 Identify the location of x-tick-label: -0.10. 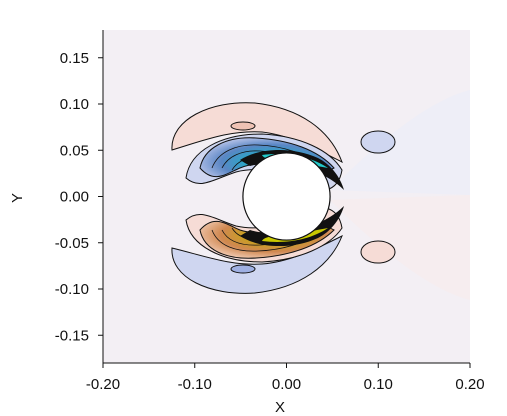
(195, 384).